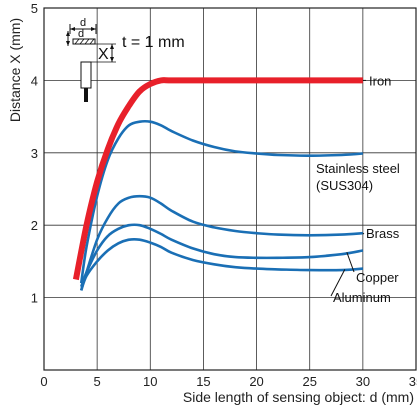 Image resolution: width=417 pixels, height=408 pixels. I want to click on x-axis-title: Side length of sensing object: d (mm), so click(298, 397).